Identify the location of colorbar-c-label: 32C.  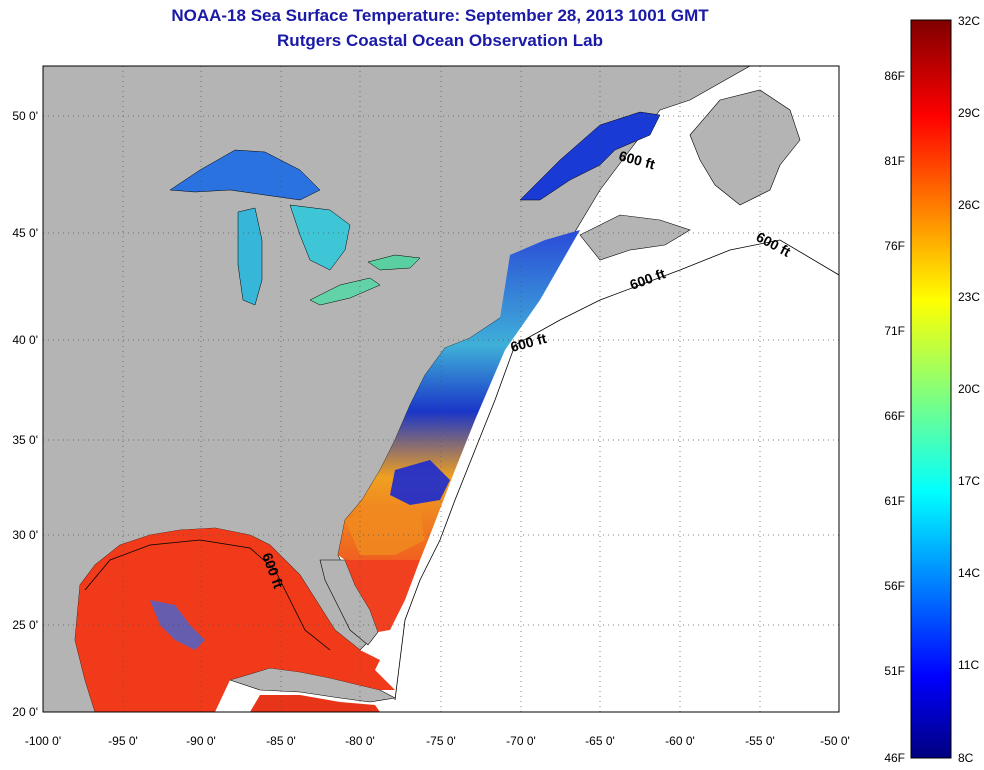
(969, 21).